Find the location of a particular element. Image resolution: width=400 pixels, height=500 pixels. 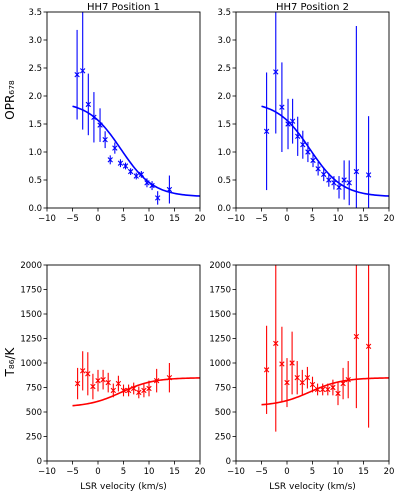

y-tick-label: 750 is located at coordinates (223, 389).